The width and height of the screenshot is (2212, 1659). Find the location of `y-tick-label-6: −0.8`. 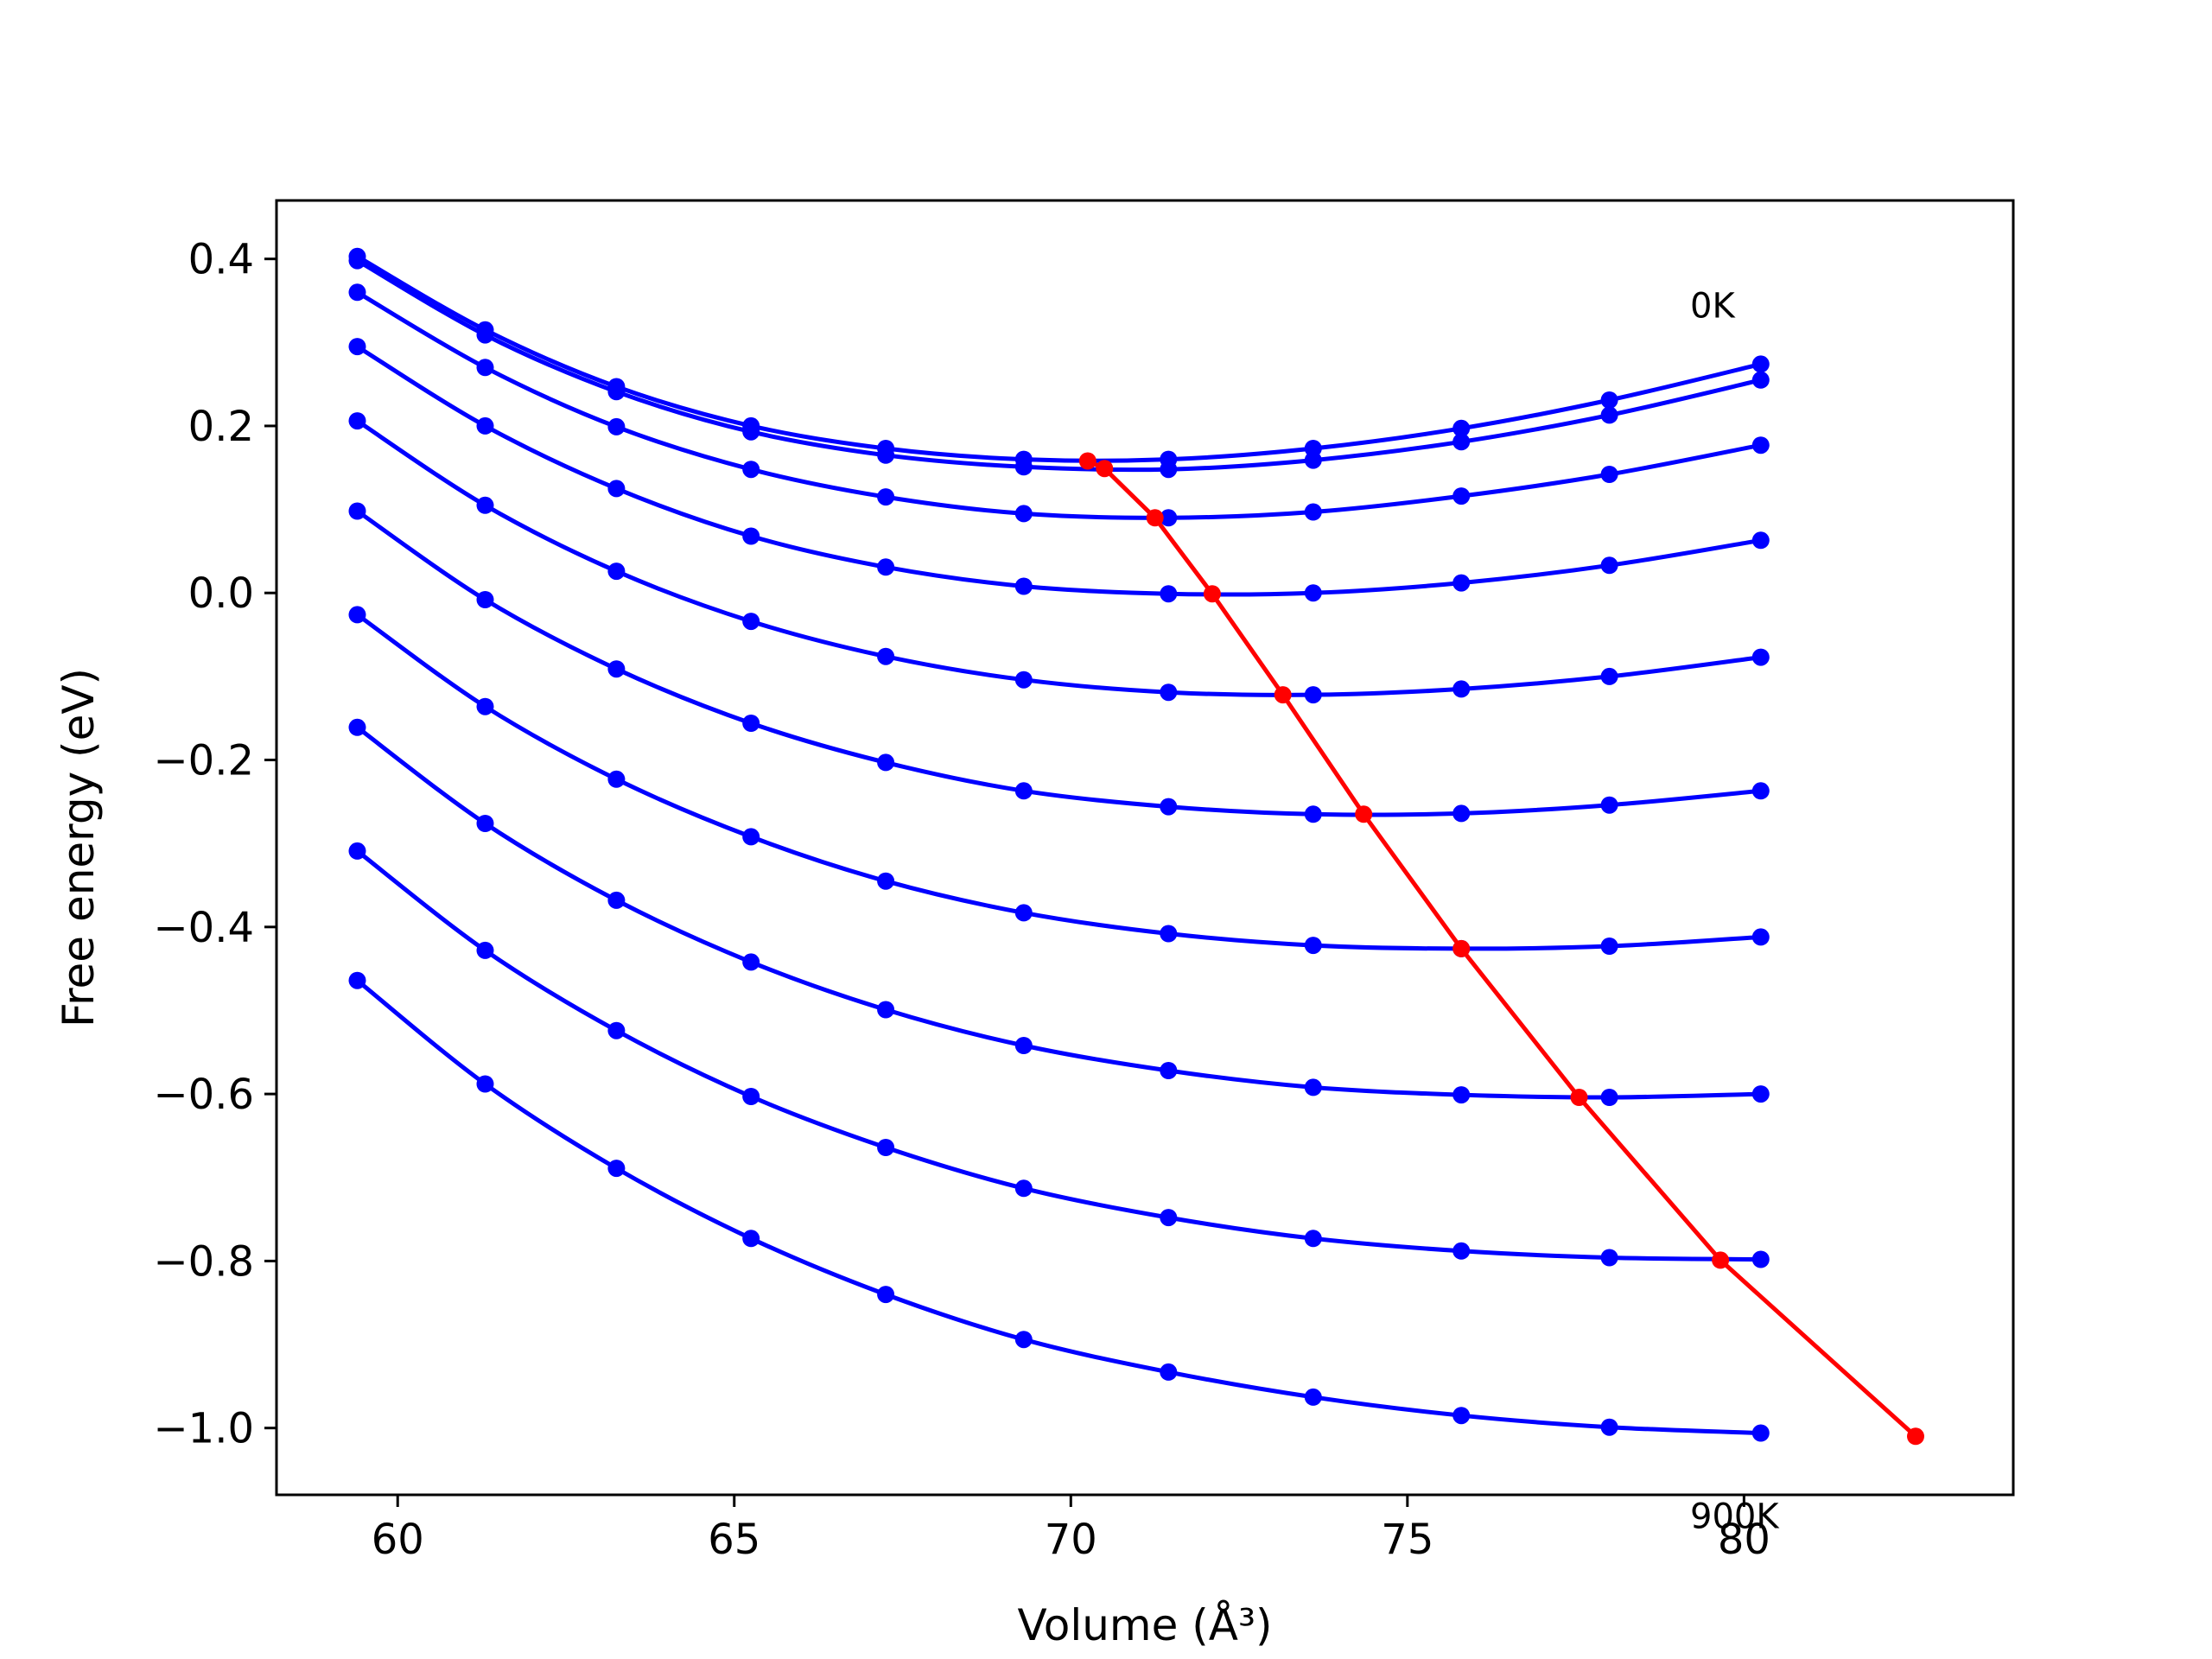

y-tick-label-6: −0.8 is located at coordinates (203, 1261).